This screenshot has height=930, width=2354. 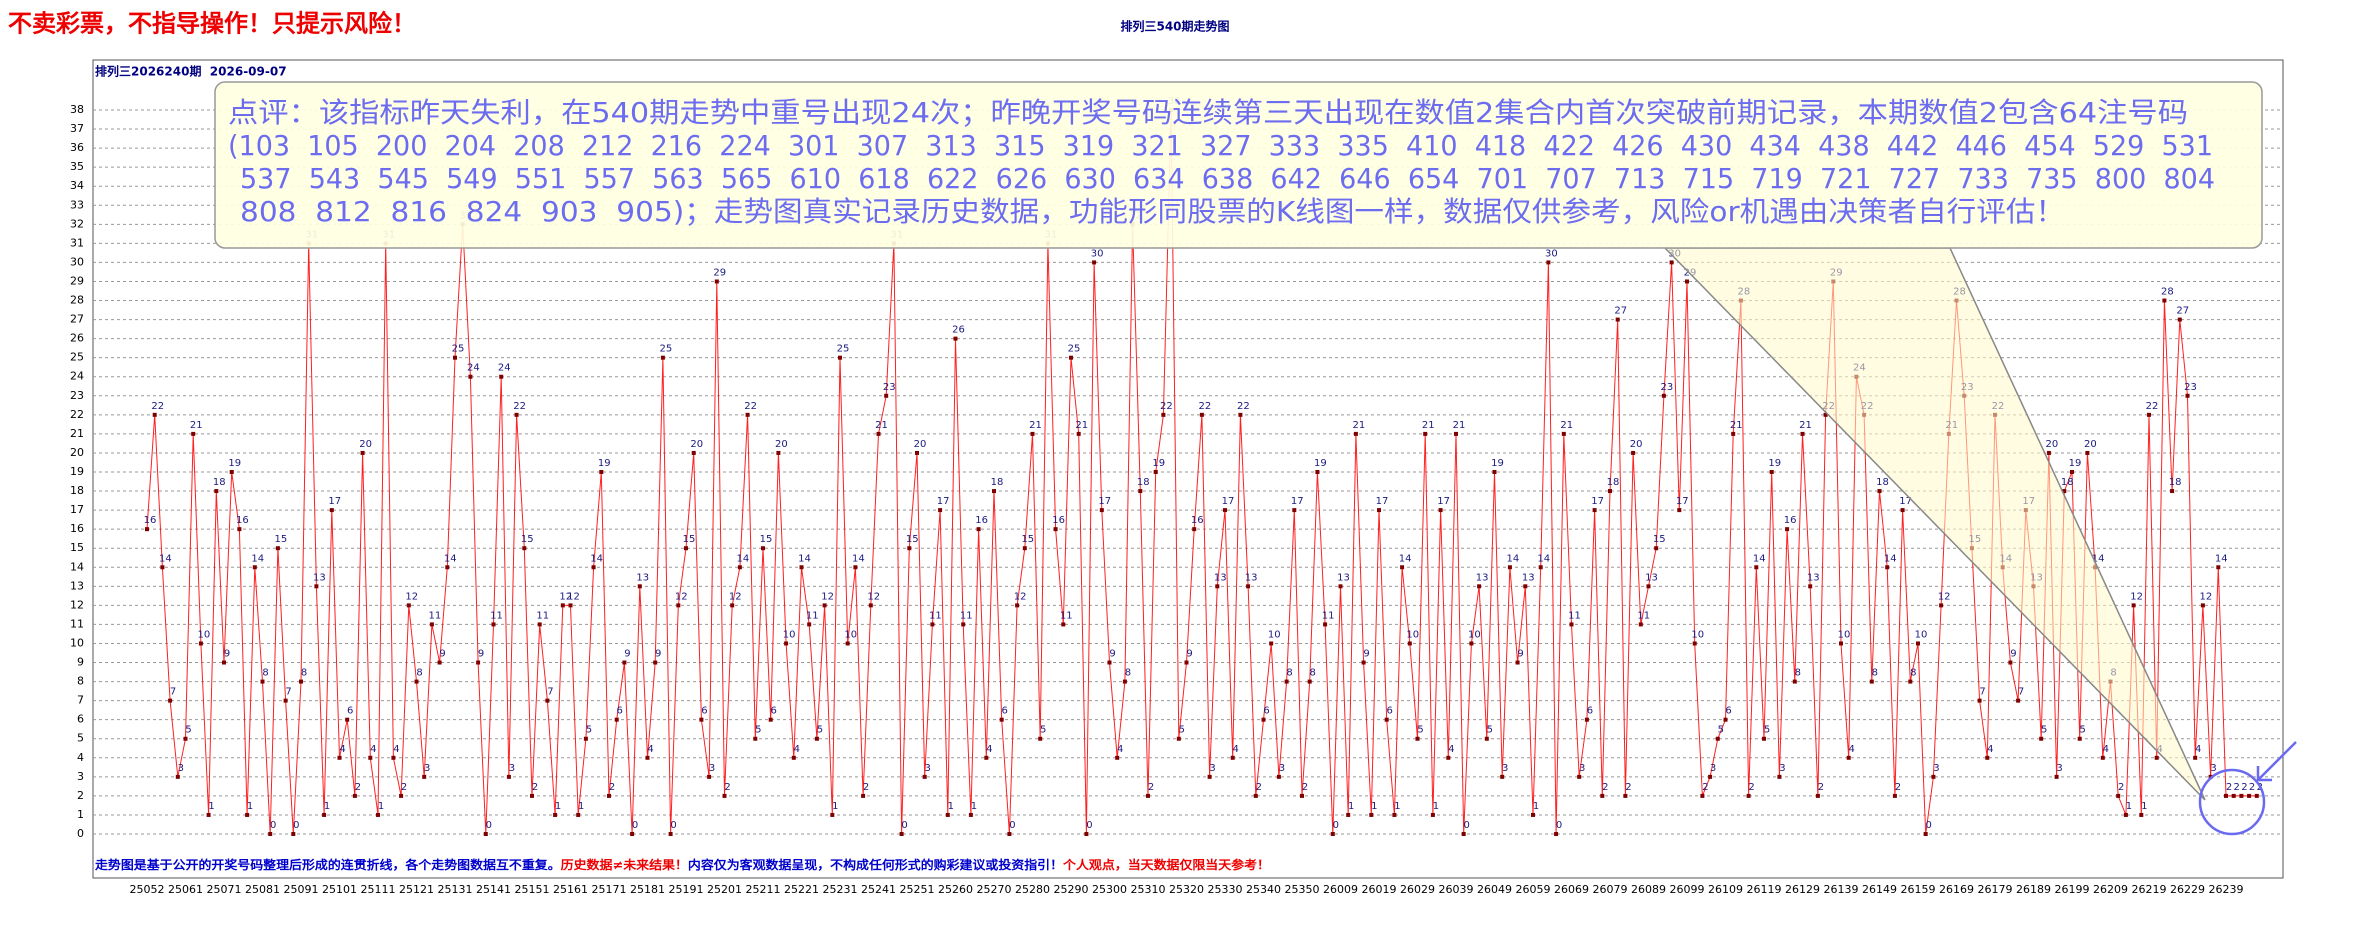 What do you see at coordinates (1841, 889) in the screenshot?
I see `x-tick-label: 26139` at bounding box center [1841, 889].